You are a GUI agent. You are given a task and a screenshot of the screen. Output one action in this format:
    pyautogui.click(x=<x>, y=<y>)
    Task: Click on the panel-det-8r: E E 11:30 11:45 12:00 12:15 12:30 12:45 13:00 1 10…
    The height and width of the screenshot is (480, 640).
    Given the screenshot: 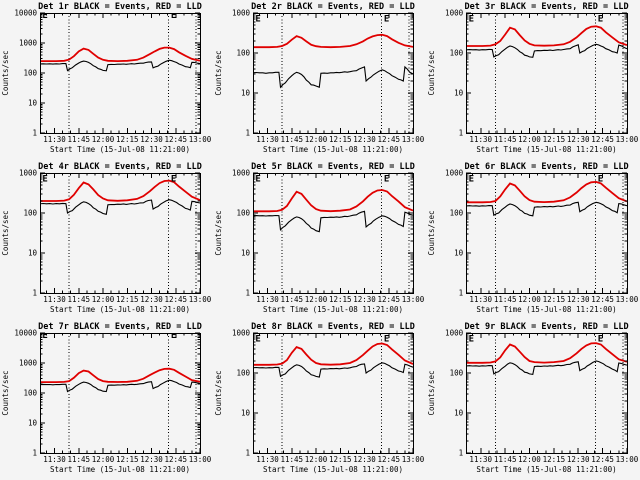 What is the action you would take?
    pyautogui.click(x=319, y=400)
    